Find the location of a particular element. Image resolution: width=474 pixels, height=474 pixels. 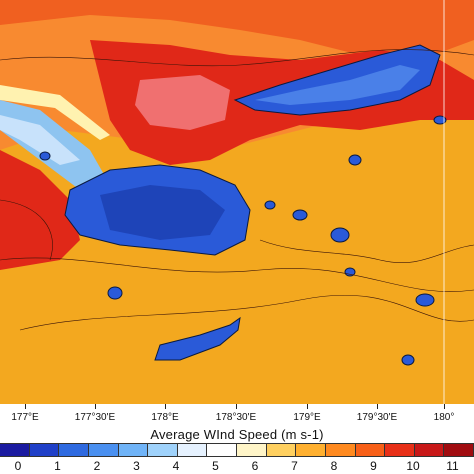

x-tick-label: 178°30'E is located at coordinates (236, 417).